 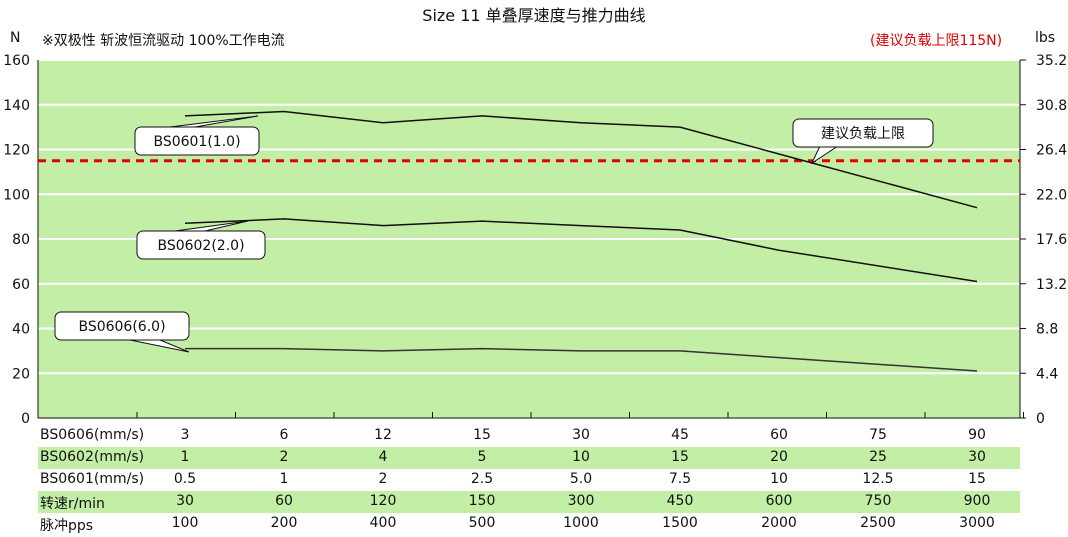 What do you see at coordinates (185, 523) in the screenshot?
I see `table-cell: 100` at bounding box center [185, 523].